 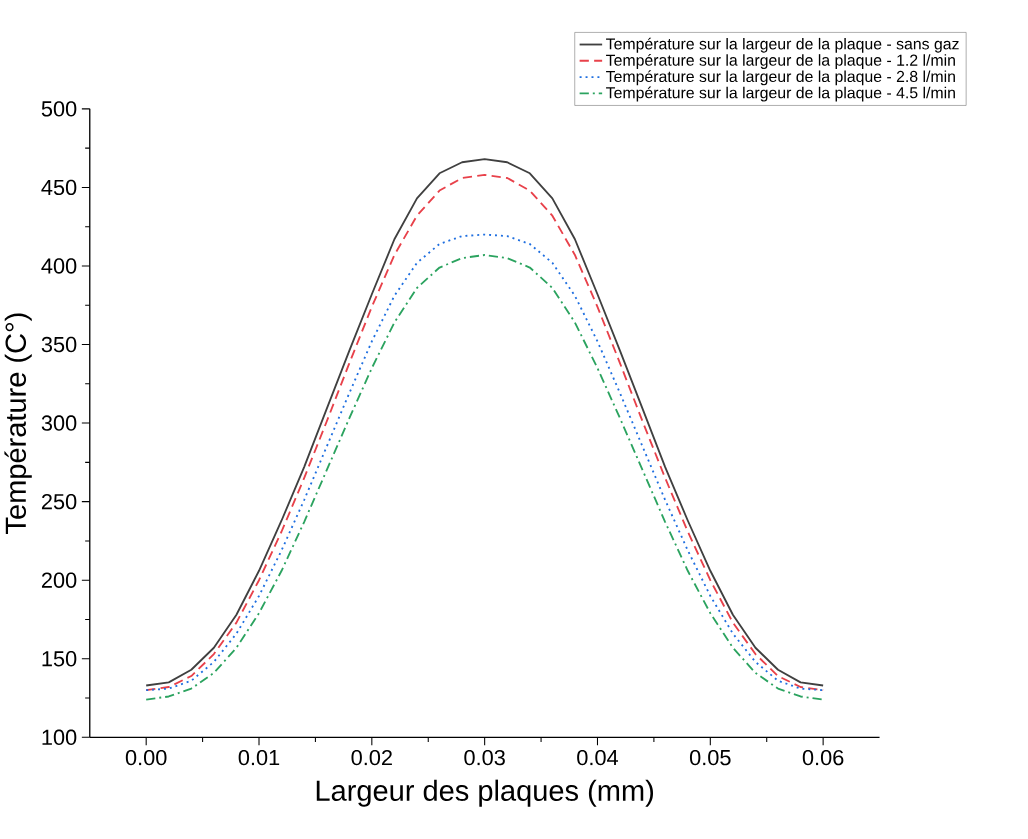 What do you see at coordinates (782, 45) in the screenshot?
I see `legend-label: Température sur la largeur de la plaque - sans gaz` at bounding box center [782, 45].